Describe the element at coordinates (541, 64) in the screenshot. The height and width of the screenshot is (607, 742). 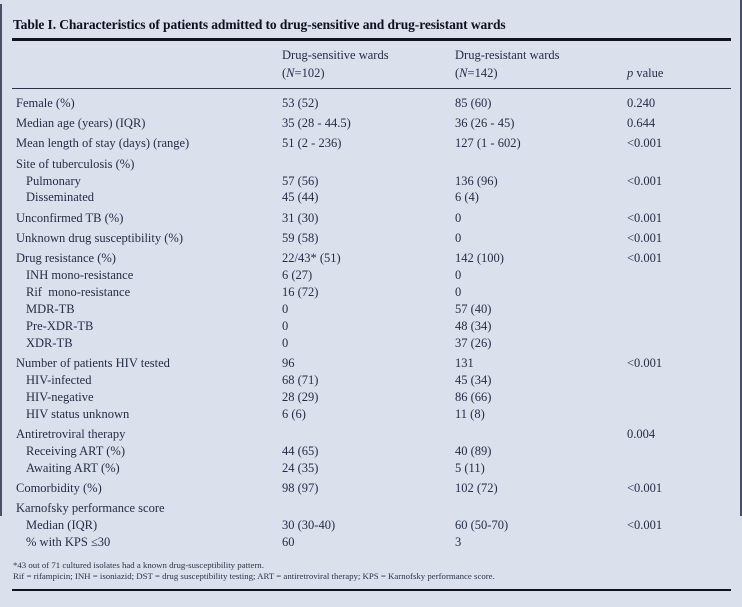
I see `column-header-drug-resistant: Drug-resistant wards (N=142)` at that location.